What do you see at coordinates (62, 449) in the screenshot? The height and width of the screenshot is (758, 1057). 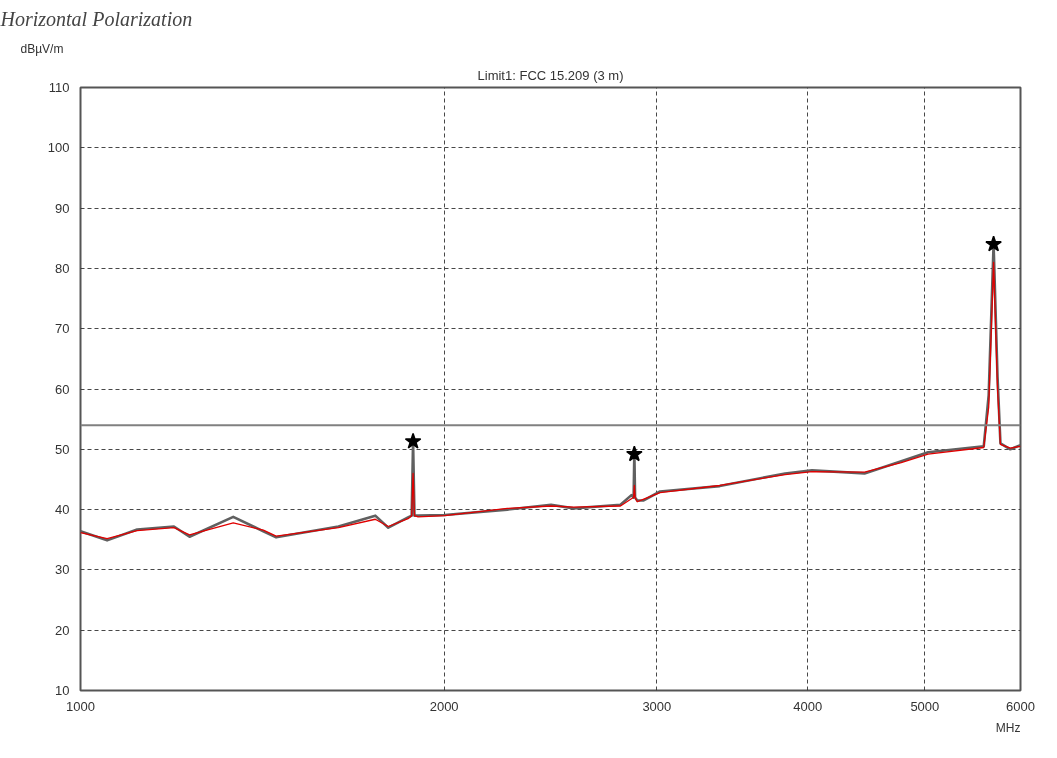 I see `y-tick-label: 50` at bounding box center [62, 449].